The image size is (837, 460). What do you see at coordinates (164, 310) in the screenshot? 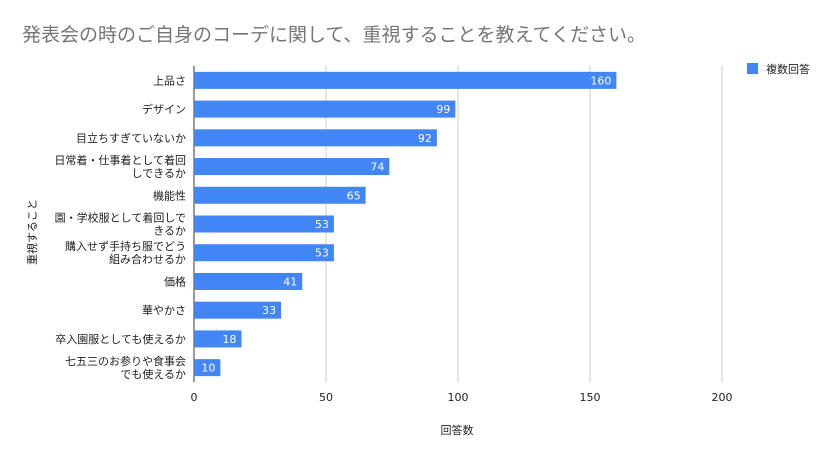
I see `category-label: 華やかさ` at bounding box center [164, 310].